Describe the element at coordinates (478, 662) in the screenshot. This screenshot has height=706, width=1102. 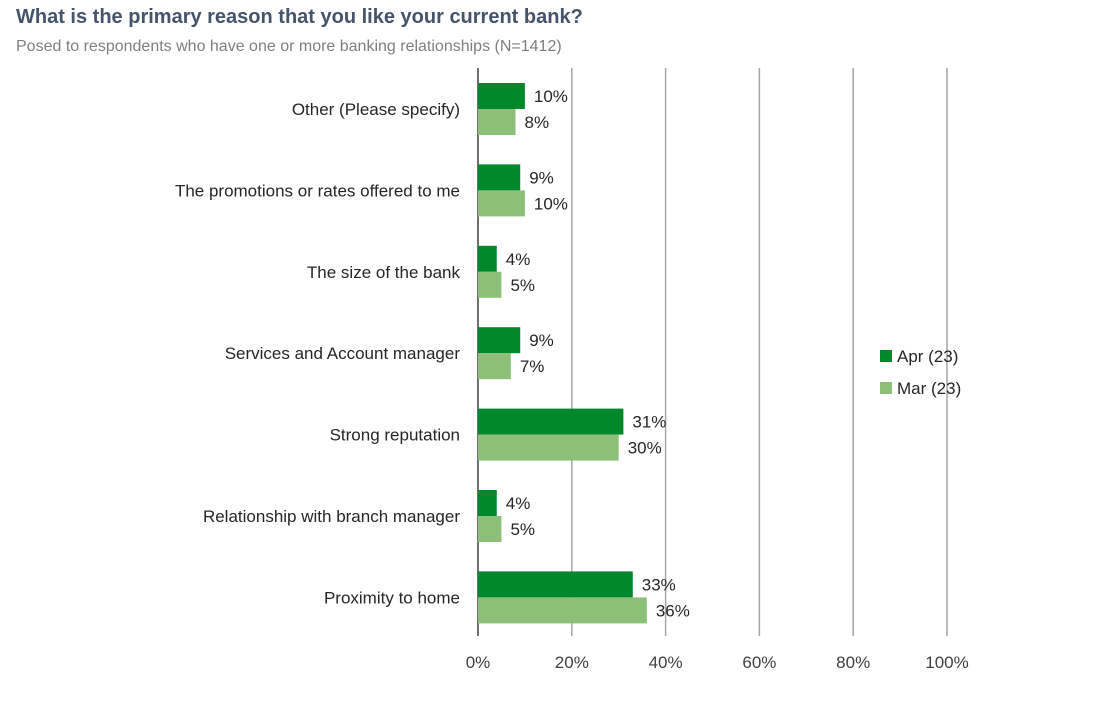
I see `x-tick-label: 0%` at that location.